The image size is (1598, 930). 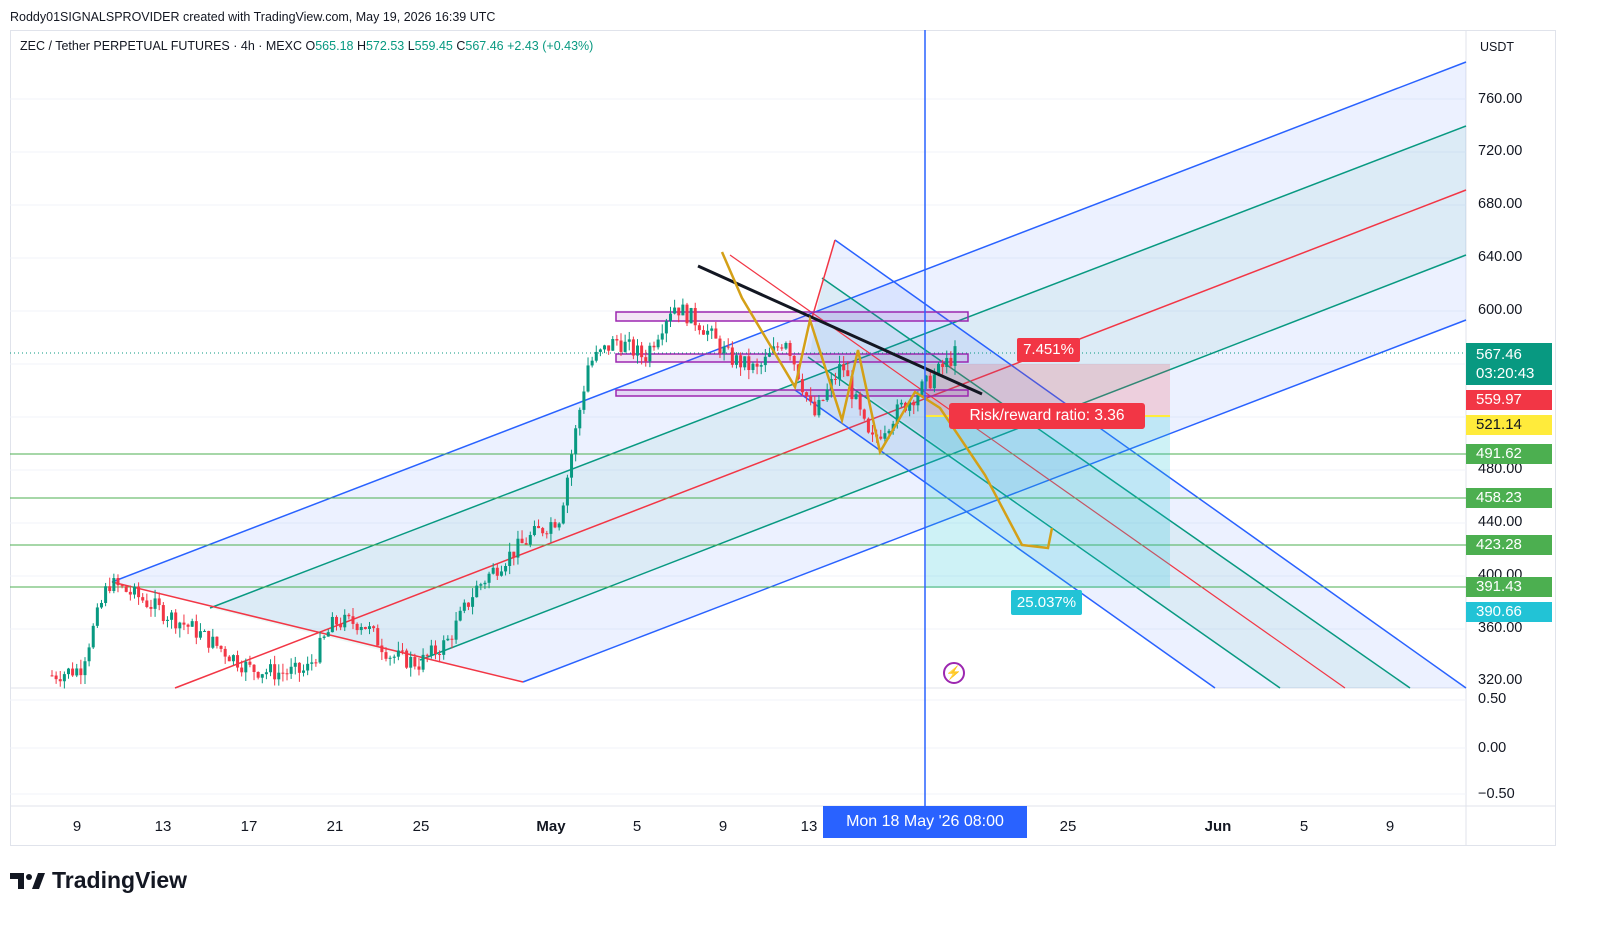 What do you see at coordinates (120, 880) in the screenshot?
I see `tradingview-logo-text: TradingView` at bounding box center [120, 880].